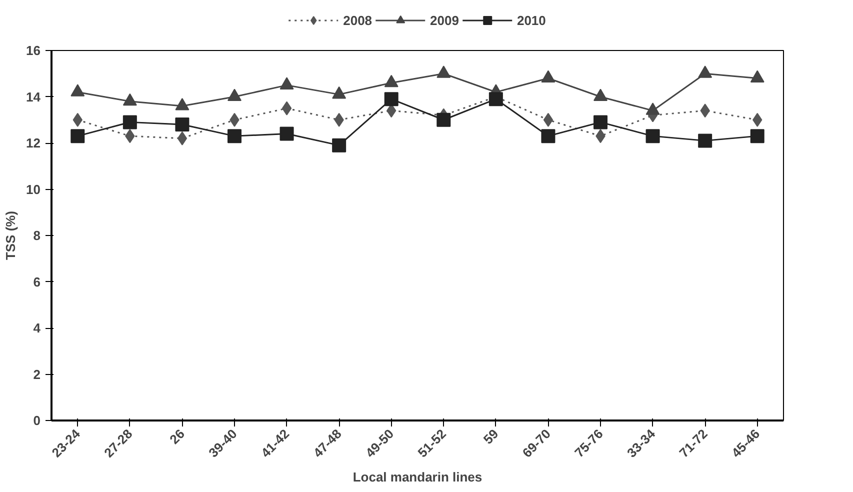 This screenshot has width=853, height=492. I want to click on legend-label: 2008, so click(357, 20).